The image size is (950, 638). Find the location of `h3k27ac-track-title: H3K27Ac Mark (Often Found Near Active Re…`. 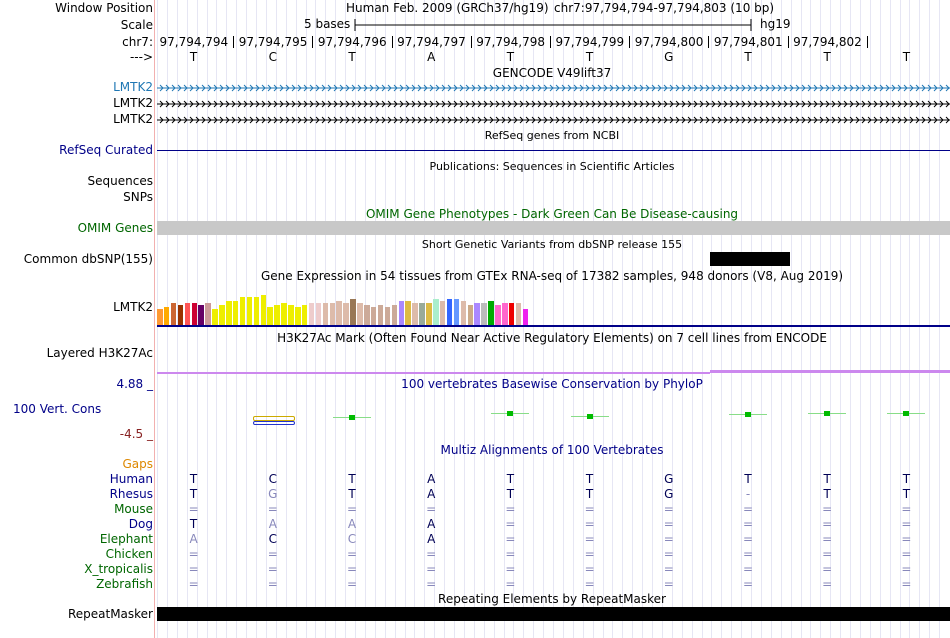

h3k27ac-track-title: H3K27Ac Mark (Often Found Near Active Re… is located at coordinates (552, 338).